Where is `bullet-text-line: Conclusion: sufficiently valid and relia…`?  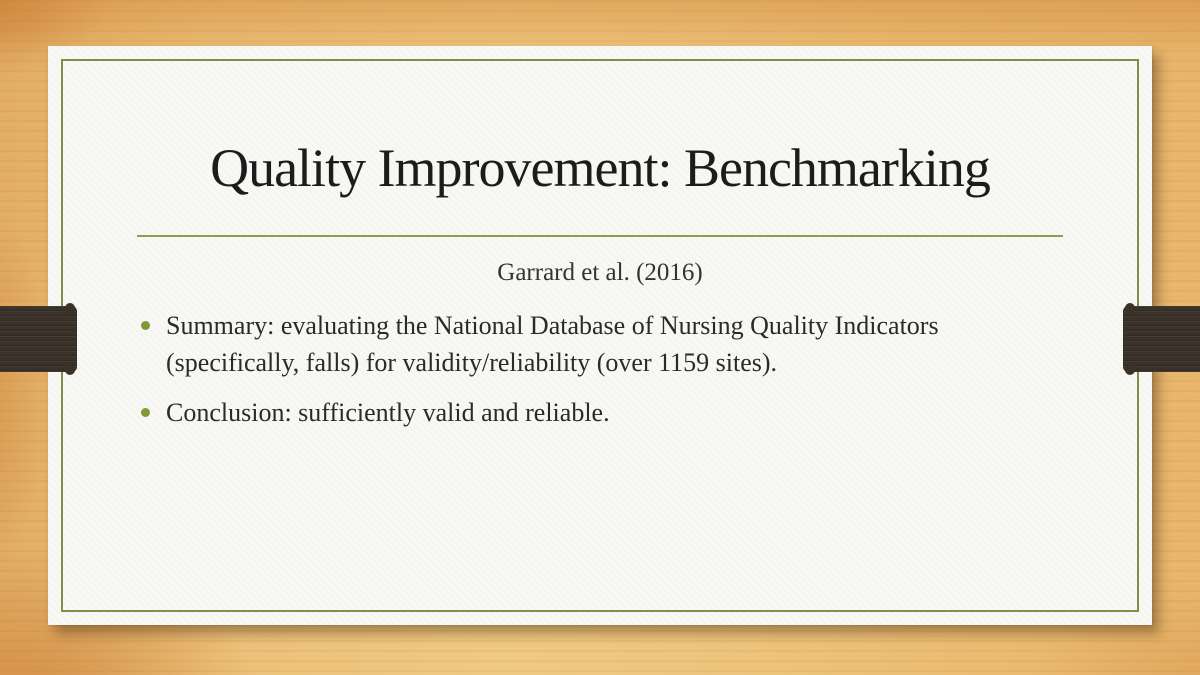 bullet-text-line: Conclusion: sufficiently valid and relia… is located at coordinates (388, 412).